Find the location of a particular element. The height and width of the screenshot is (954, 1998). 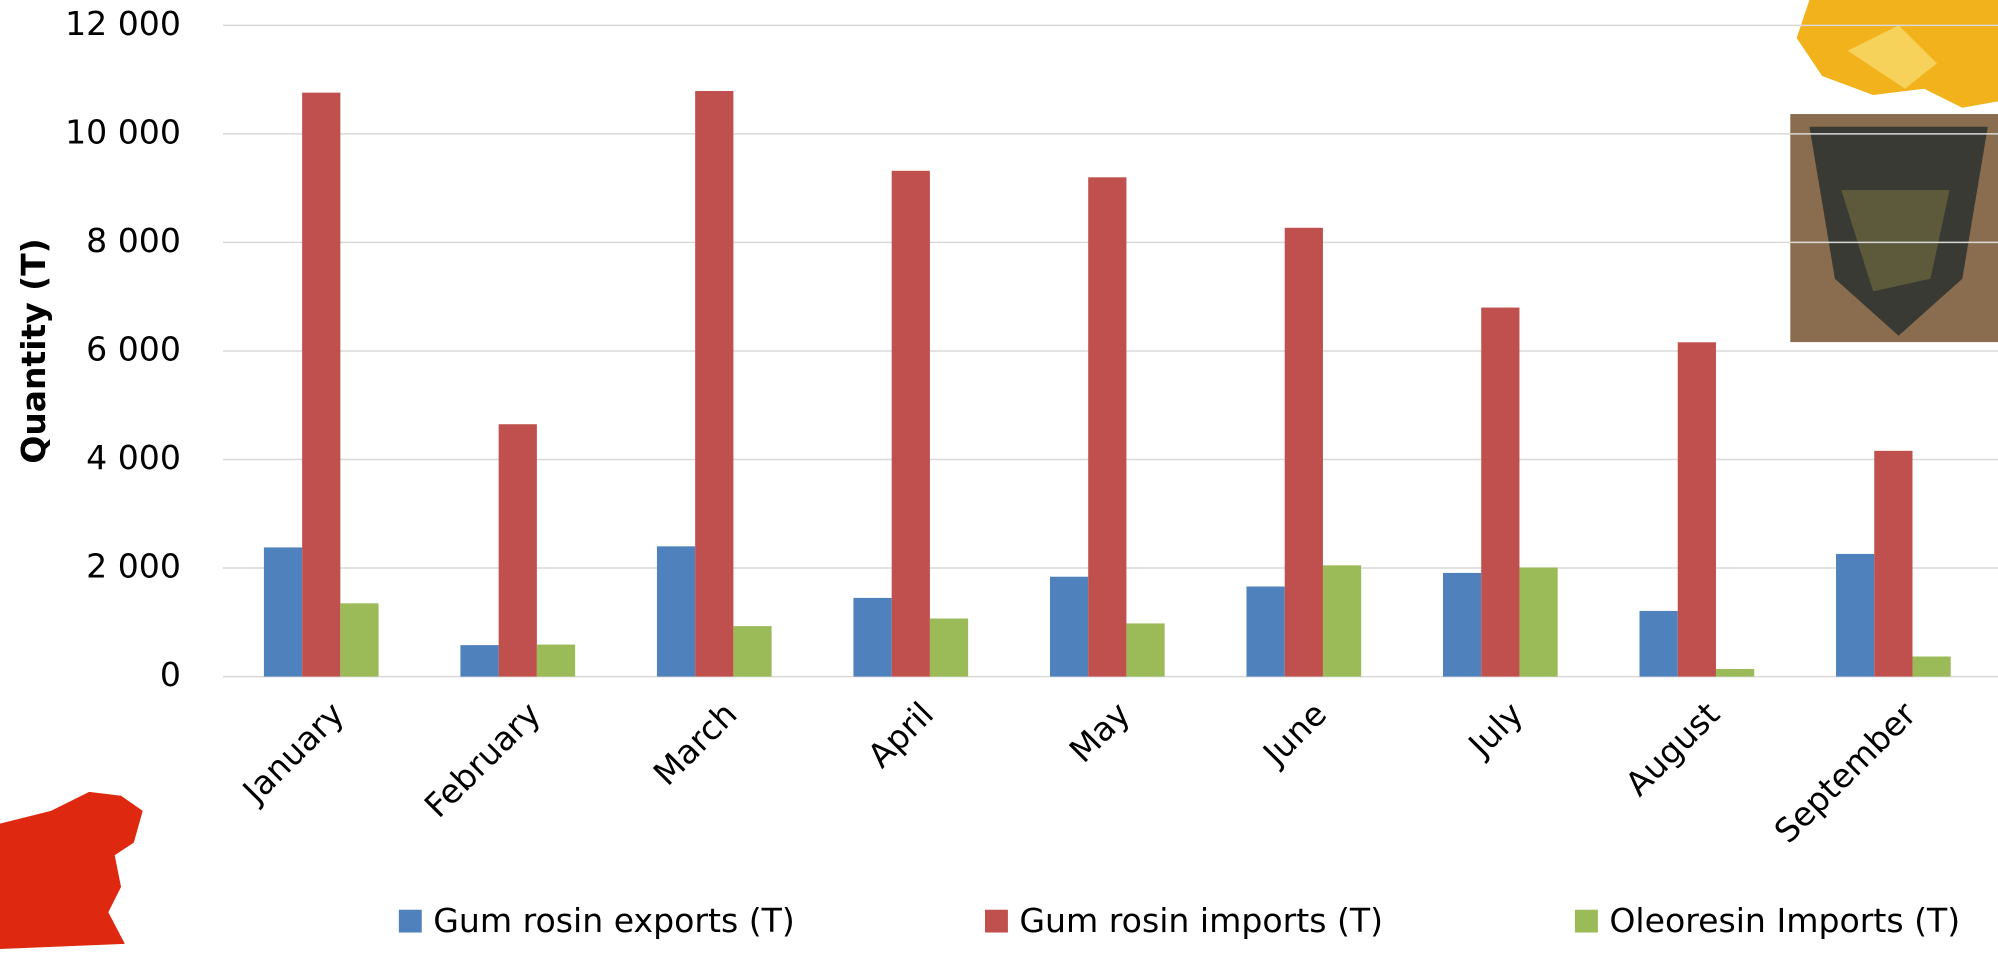

y-axis-title: Quantity (T) is located at coordinates (33, 350).